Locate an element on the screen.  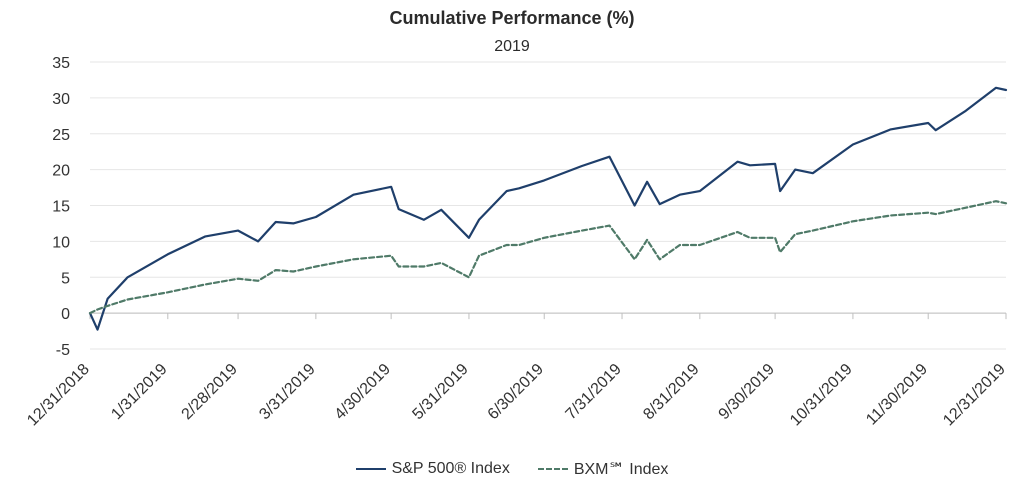
x-tick-label: 7/31/2019 is located at coordinates (594, 392).